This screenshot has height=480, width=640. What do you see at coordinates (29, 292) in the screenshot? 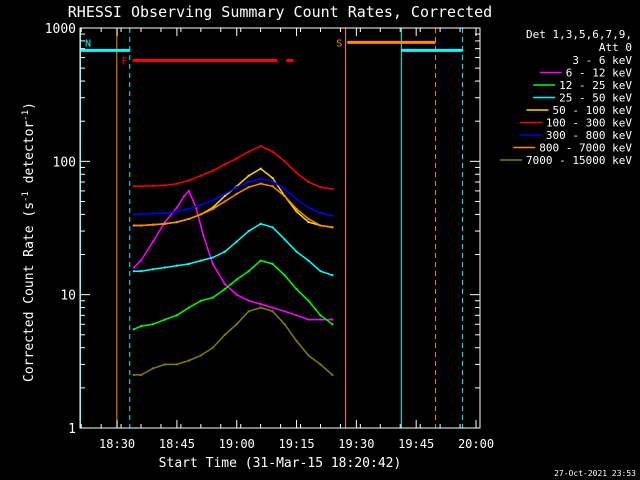
I see `y-axis-label-main: Corrected Count Rate (s` at bounding box center [29, 292].